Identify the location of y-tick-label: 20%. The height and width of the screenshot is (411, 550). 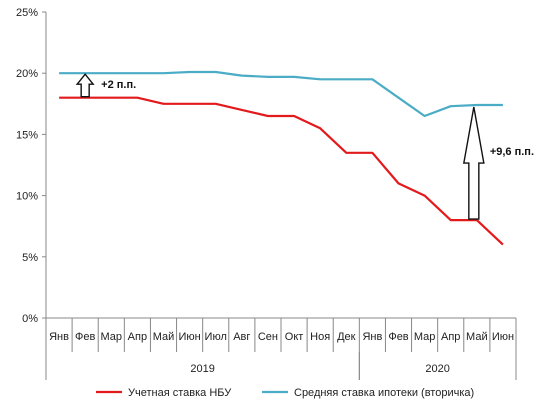
(27, 74).